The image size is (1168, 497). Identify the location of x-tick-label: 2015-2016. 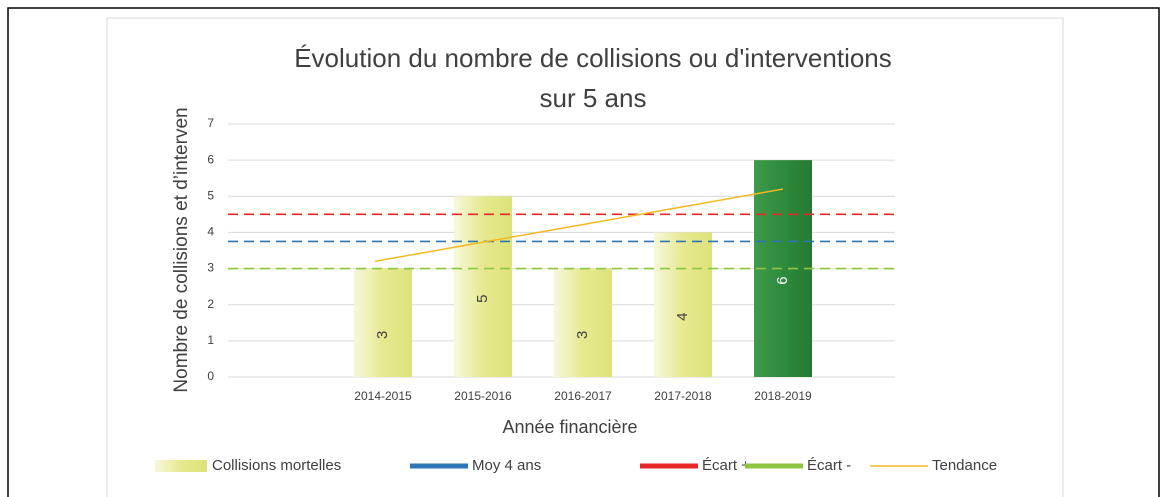
(483, 396).